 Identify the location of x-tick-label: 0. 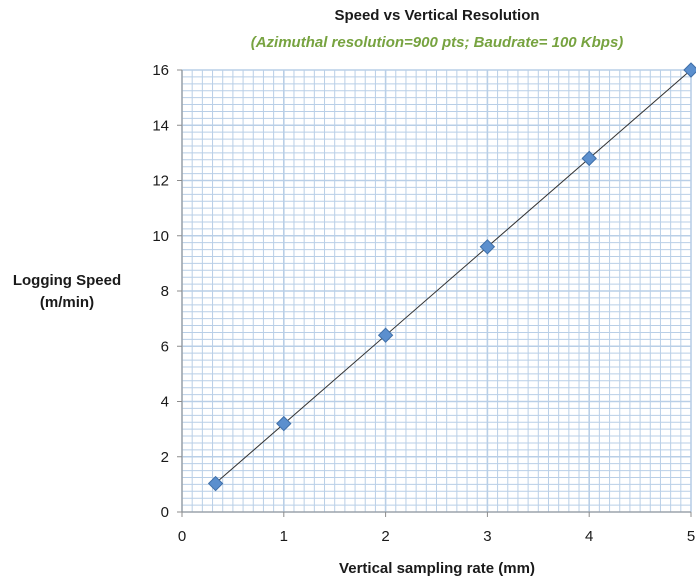
(182, 536).